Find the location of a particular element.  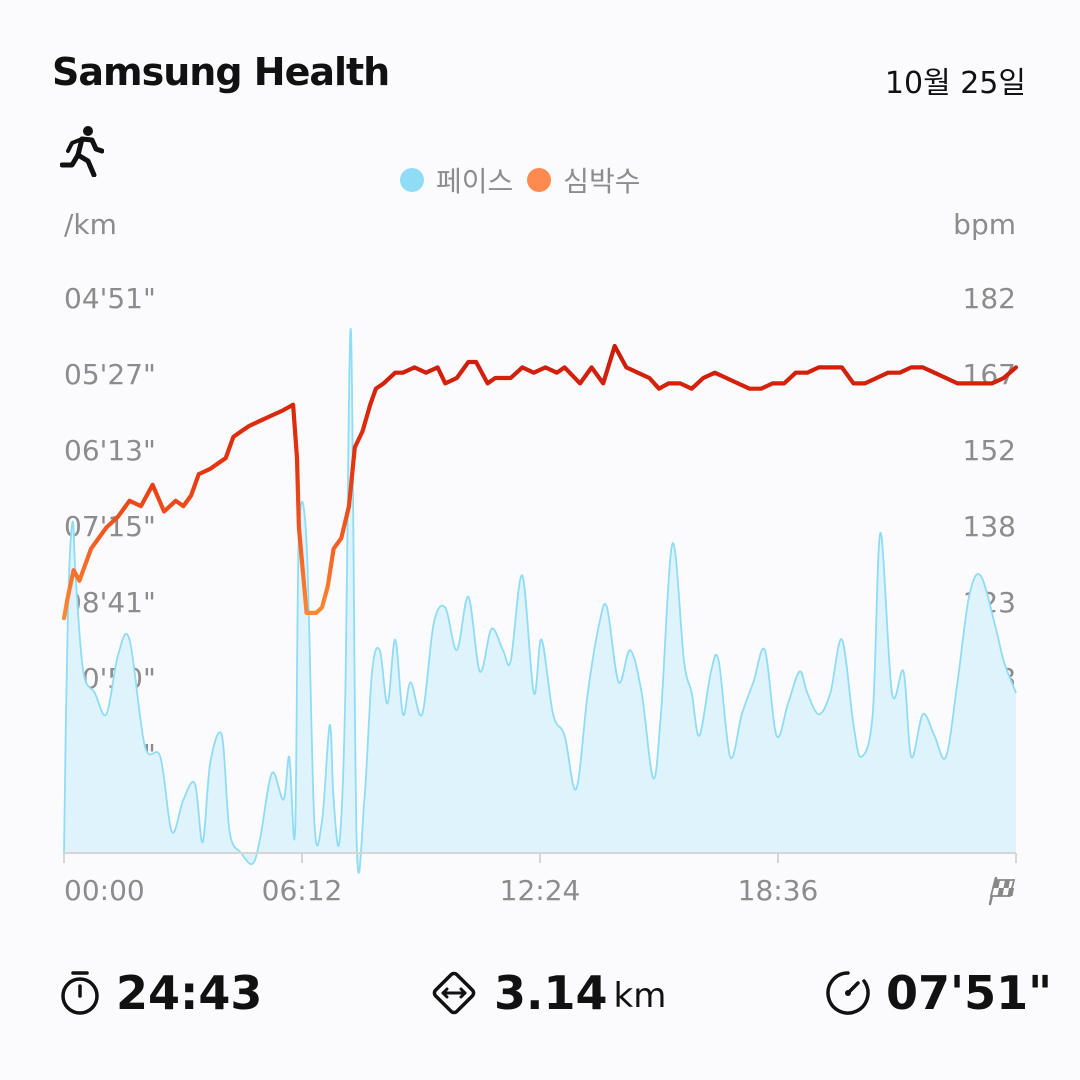

stat-distance: 3.14 km is located at coordinates (547, 993).